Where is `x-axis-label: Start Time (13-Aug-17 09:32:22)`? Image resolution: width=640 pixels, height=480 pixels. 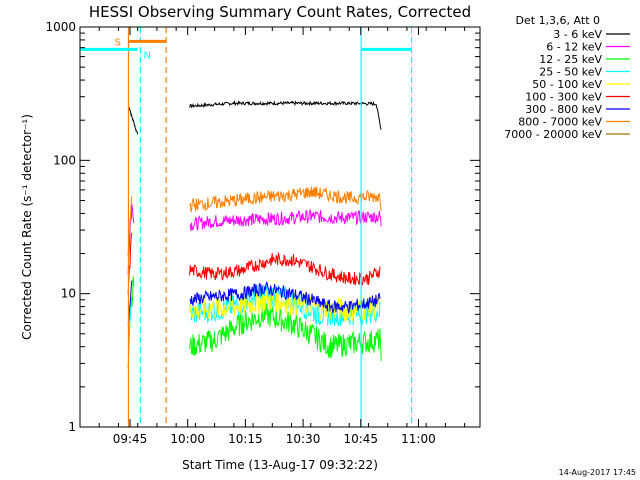
x-axis-label: Start Time (13-Aug-17 09:32:22) is located at coordinates (280, 465).